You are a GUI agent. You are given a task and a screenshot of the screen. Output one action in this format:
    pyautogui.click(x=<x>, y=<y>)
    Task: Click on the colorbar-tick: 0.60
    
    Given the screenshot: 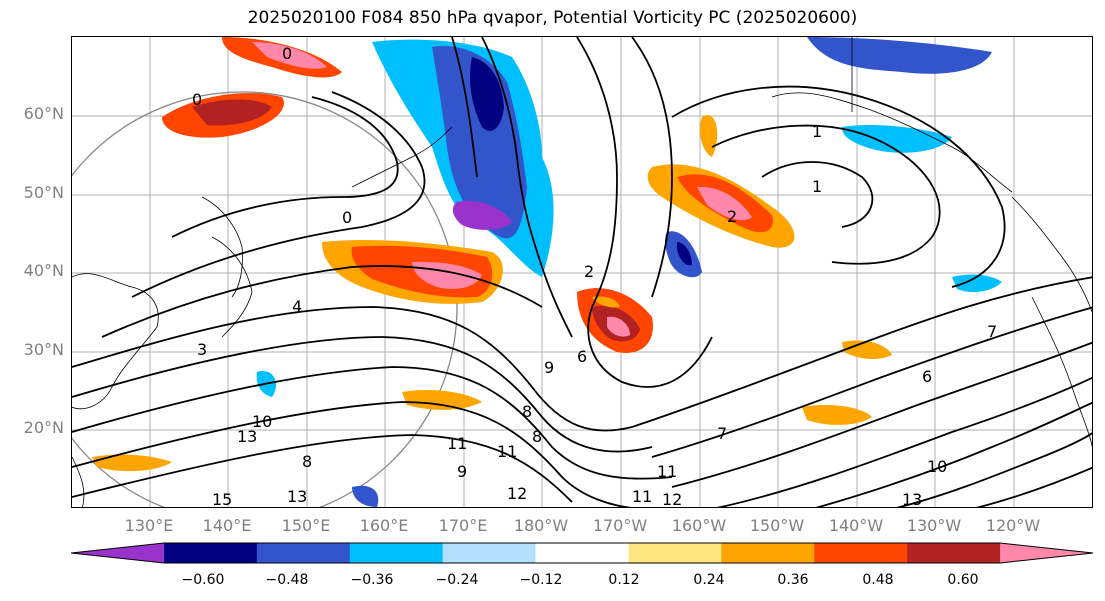 What is the action you would take?
    pyautogui.click(x=963, y=580)
    